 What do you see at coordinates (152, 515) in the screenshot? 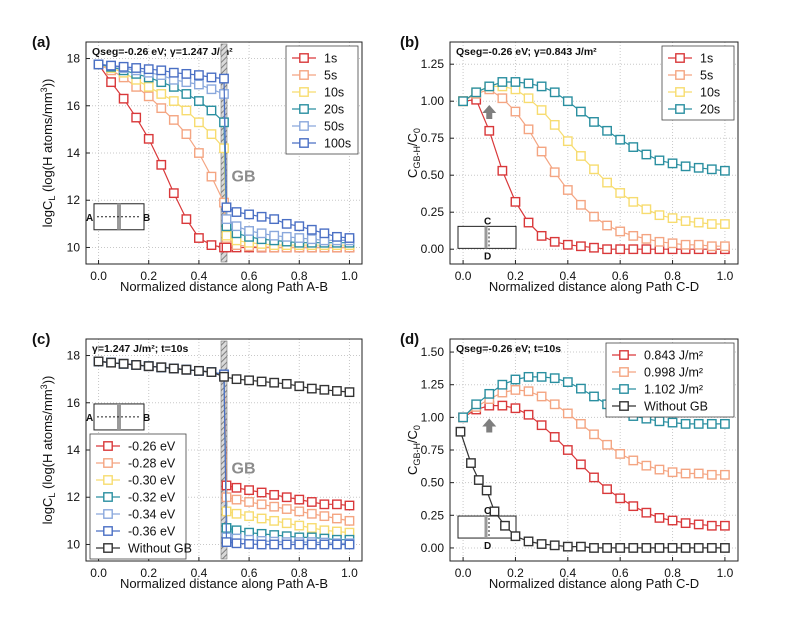
I see `legend-entry: -0.34 eV` at bounding box center [152, 515].